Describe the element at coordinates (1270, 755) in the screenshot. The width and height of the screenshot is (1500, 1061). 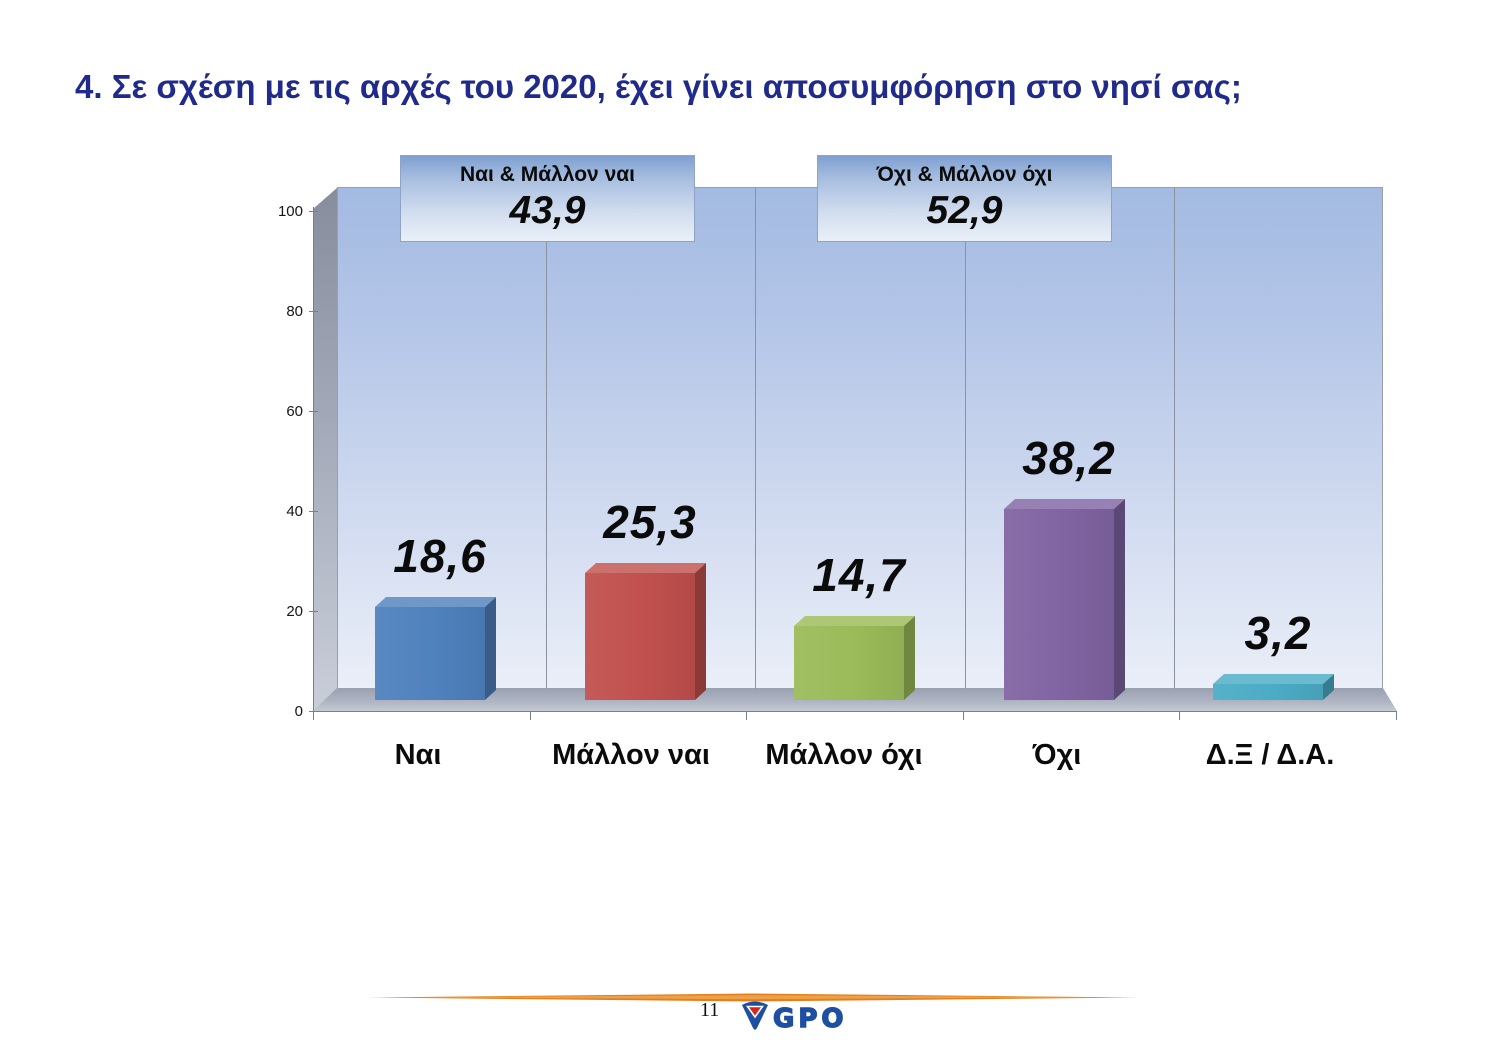
I see `category-label: Δ.Ξ / Δ.Α.` at that location.